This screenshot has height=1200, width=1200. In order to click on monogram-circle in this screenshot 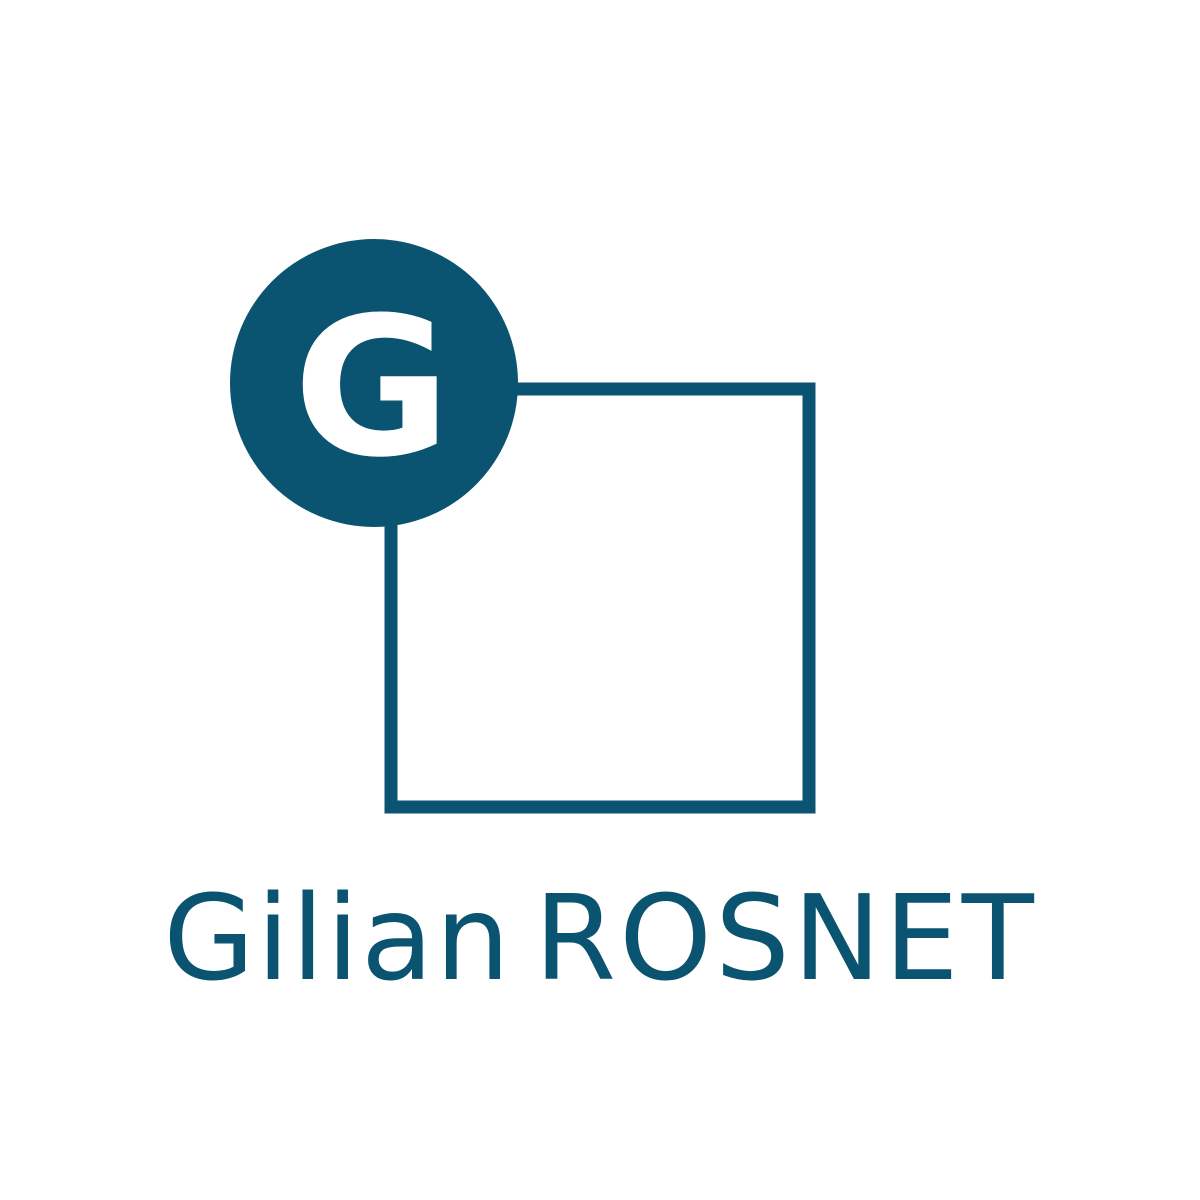, I will do `click(374, 383)`.